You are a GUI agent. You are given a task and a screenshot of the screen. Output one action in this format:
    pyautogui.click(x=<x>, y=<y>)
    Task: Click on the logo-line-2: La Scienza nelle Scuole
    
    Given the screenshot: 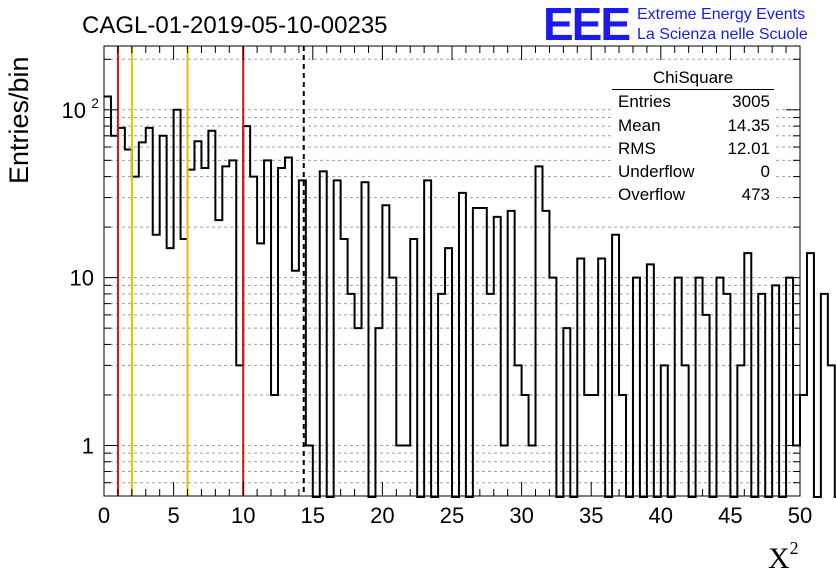 What is the action you would take?
    pyautogui.click(x=722, y=34)
    